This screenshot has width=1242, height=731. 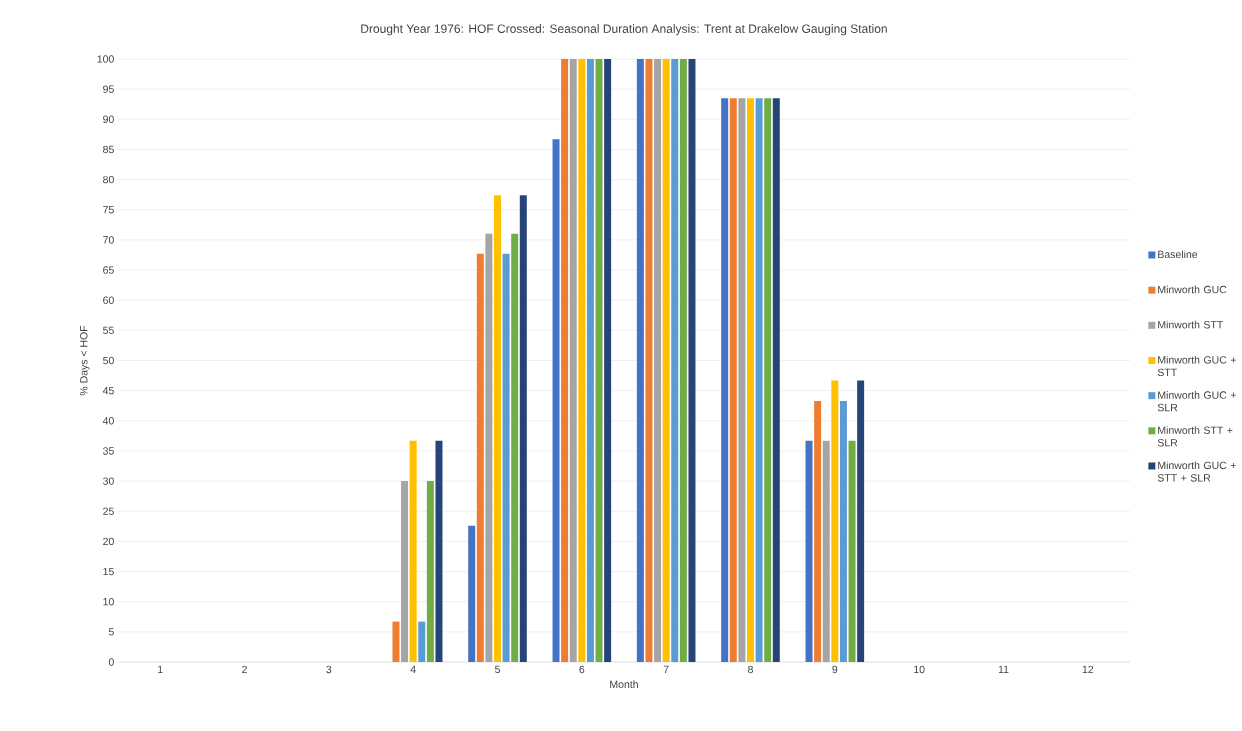 What do you see at coordinates (1196, 401) in the screenshot?
I see `legend-label: Minworth GUC + SLR` at bounding box center [1196, 401].